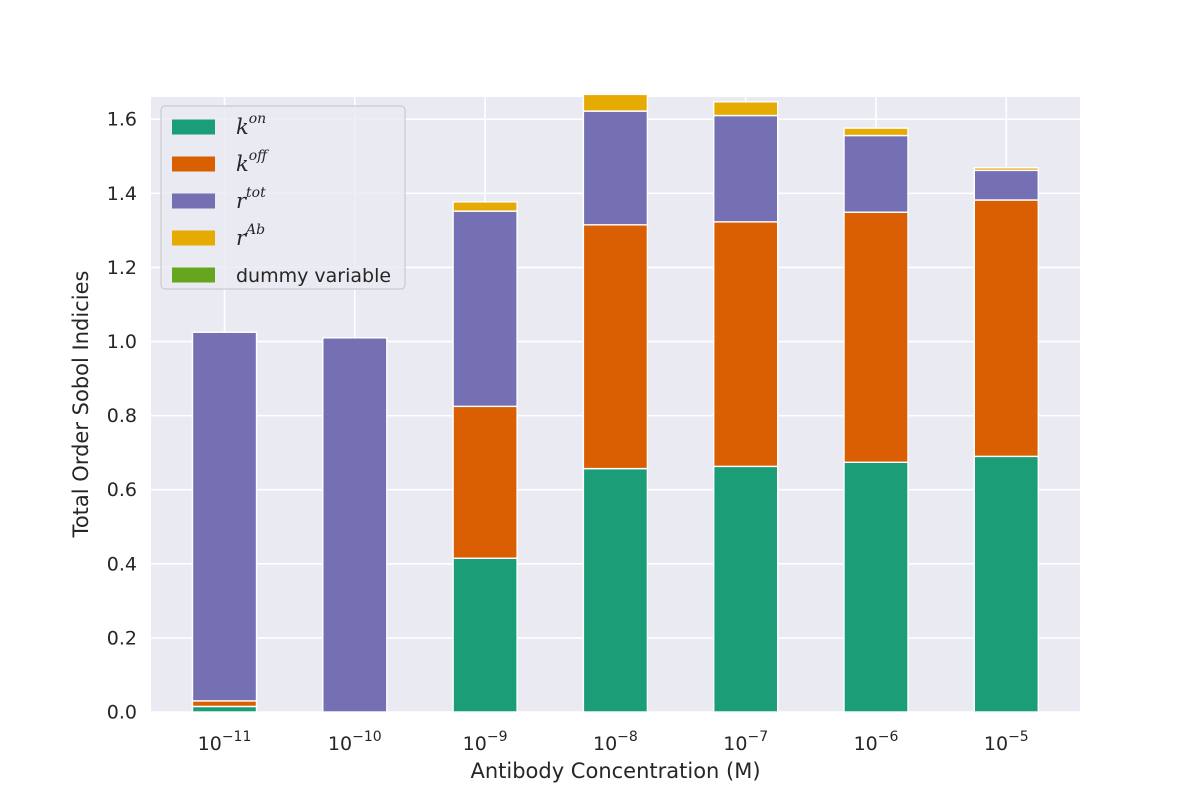 This screenshot has height=800, width=1200. What do you see at coordinates (355, 742) in the screenshot?
I see `x-tick-label: 10⁻¹⁰` at bounding box center [355, 742].